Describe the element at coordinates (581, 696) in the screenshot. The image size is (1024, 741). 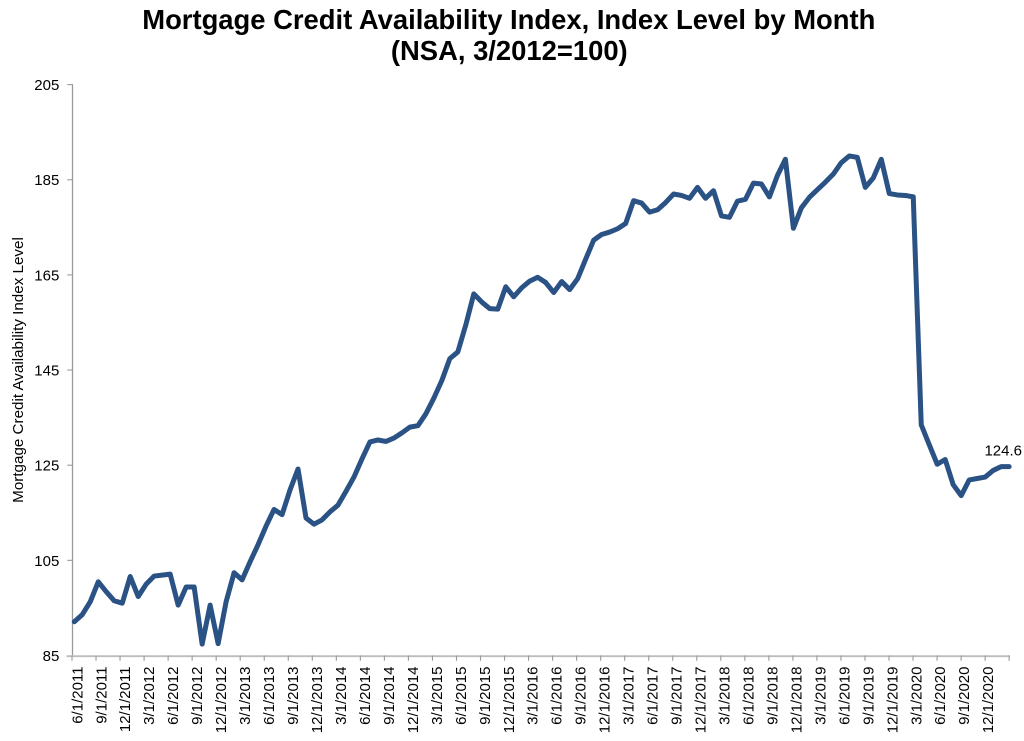
I see `svg-text: 9/1/2016` at that location.